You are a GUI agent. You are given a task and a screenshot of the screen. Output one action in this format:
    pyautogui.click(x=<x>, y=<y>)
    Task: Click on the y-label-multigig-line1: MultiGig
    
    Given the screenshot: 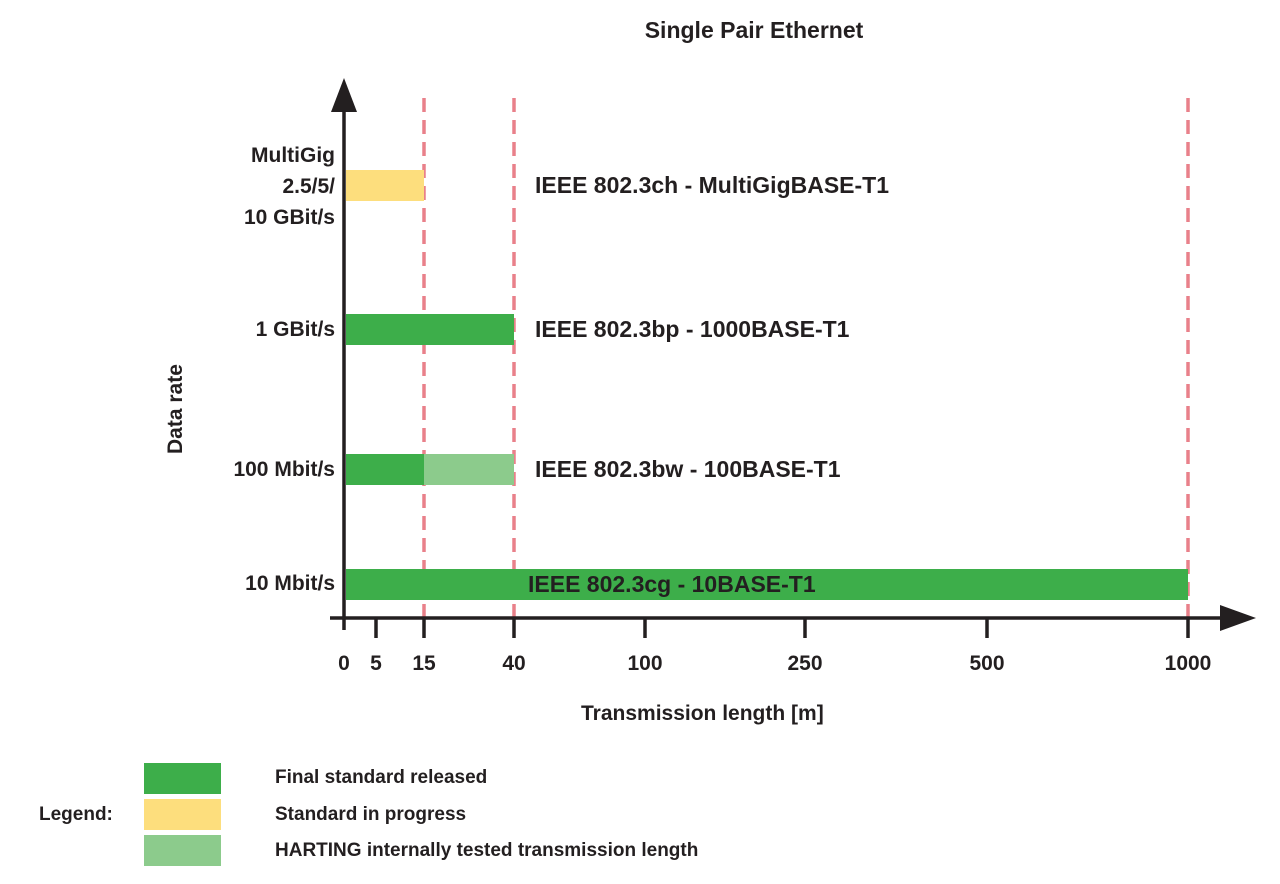 What is the action you would take?
    pyautogui.click(x=293, y=155)
    